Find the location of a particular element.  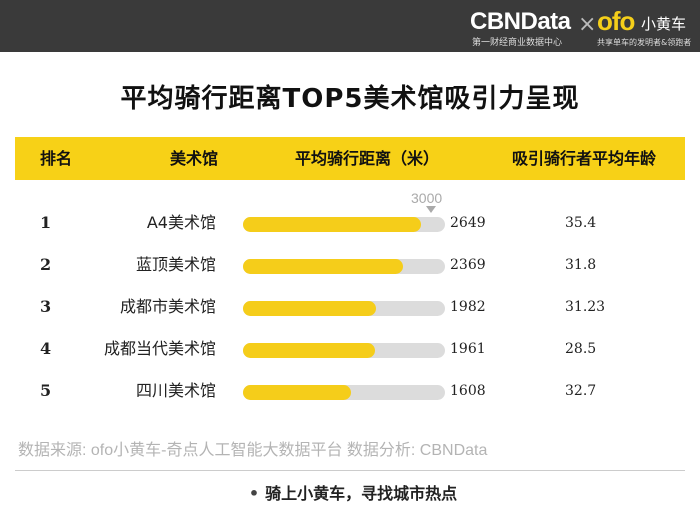

ofo-wordmark: ofo is located at coordinates (616, 21).